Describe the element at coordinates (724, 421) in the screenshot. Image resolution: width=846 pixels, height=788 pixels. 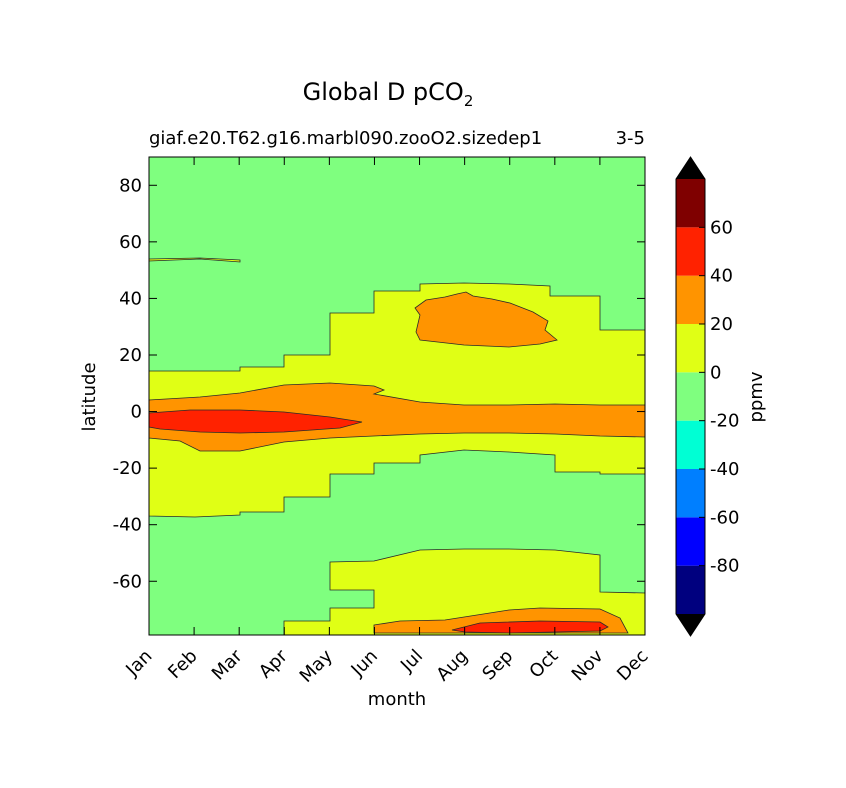
I see `colorbar-tick-label: -20` at that location.